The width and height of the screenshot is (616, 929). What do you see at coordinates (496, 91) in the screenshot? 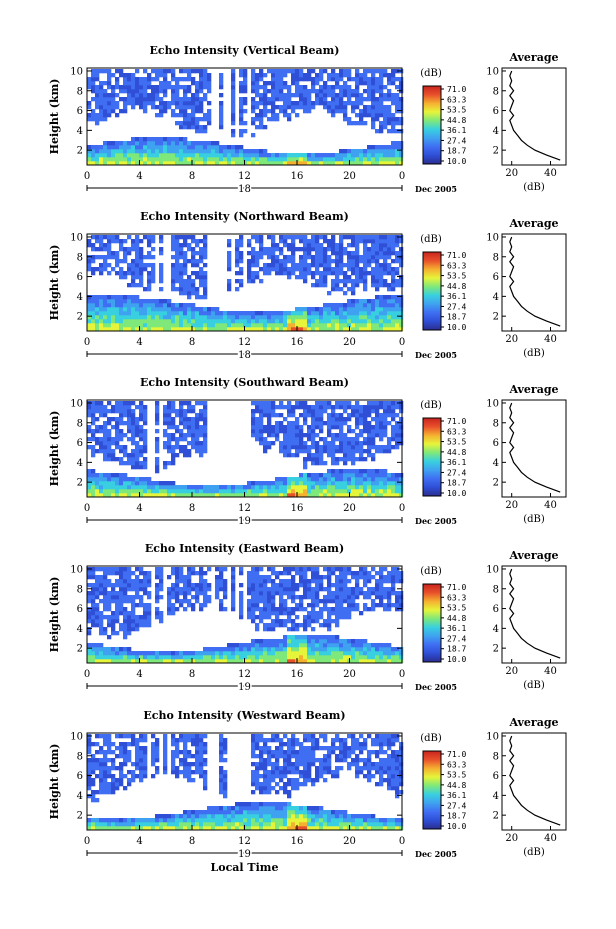
I see `average-y-tick-label: 8` at bounding box center [496, 91].